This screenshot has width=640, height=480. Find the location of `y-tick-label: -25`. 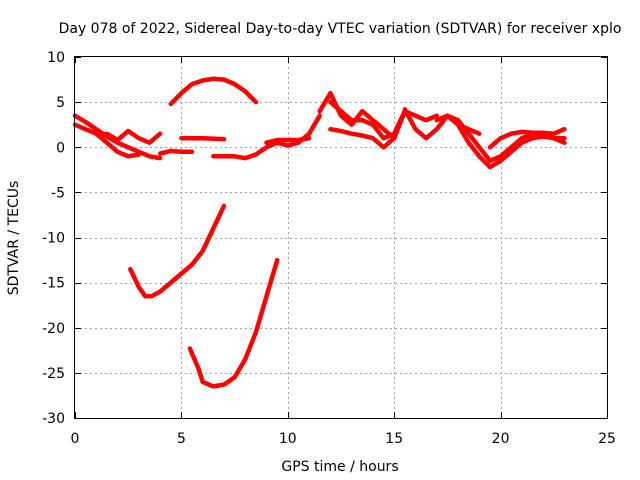

y-tick-label: -25 is located at coordinates (53, 374).